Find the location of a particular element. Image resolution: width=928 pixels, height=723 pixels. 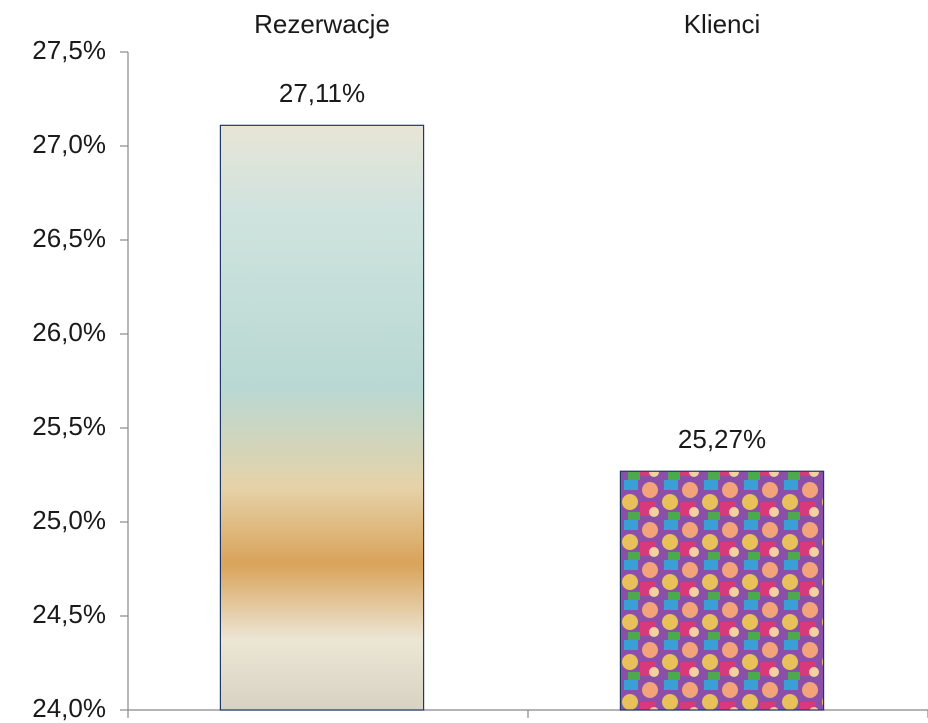

y-tick-label: 26,0% is located at coordinates (69, 332).